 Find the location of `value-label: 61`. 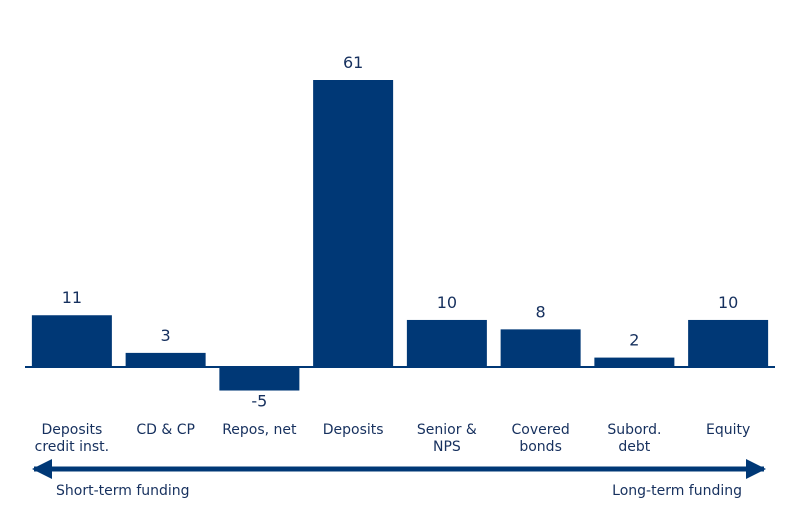

value-label: 61 is located at coordinates (353, 62).